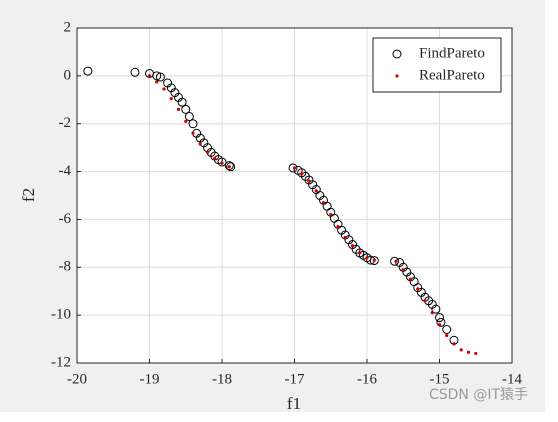  I want to click on legend-label: RealPareto, so click(452, 75).